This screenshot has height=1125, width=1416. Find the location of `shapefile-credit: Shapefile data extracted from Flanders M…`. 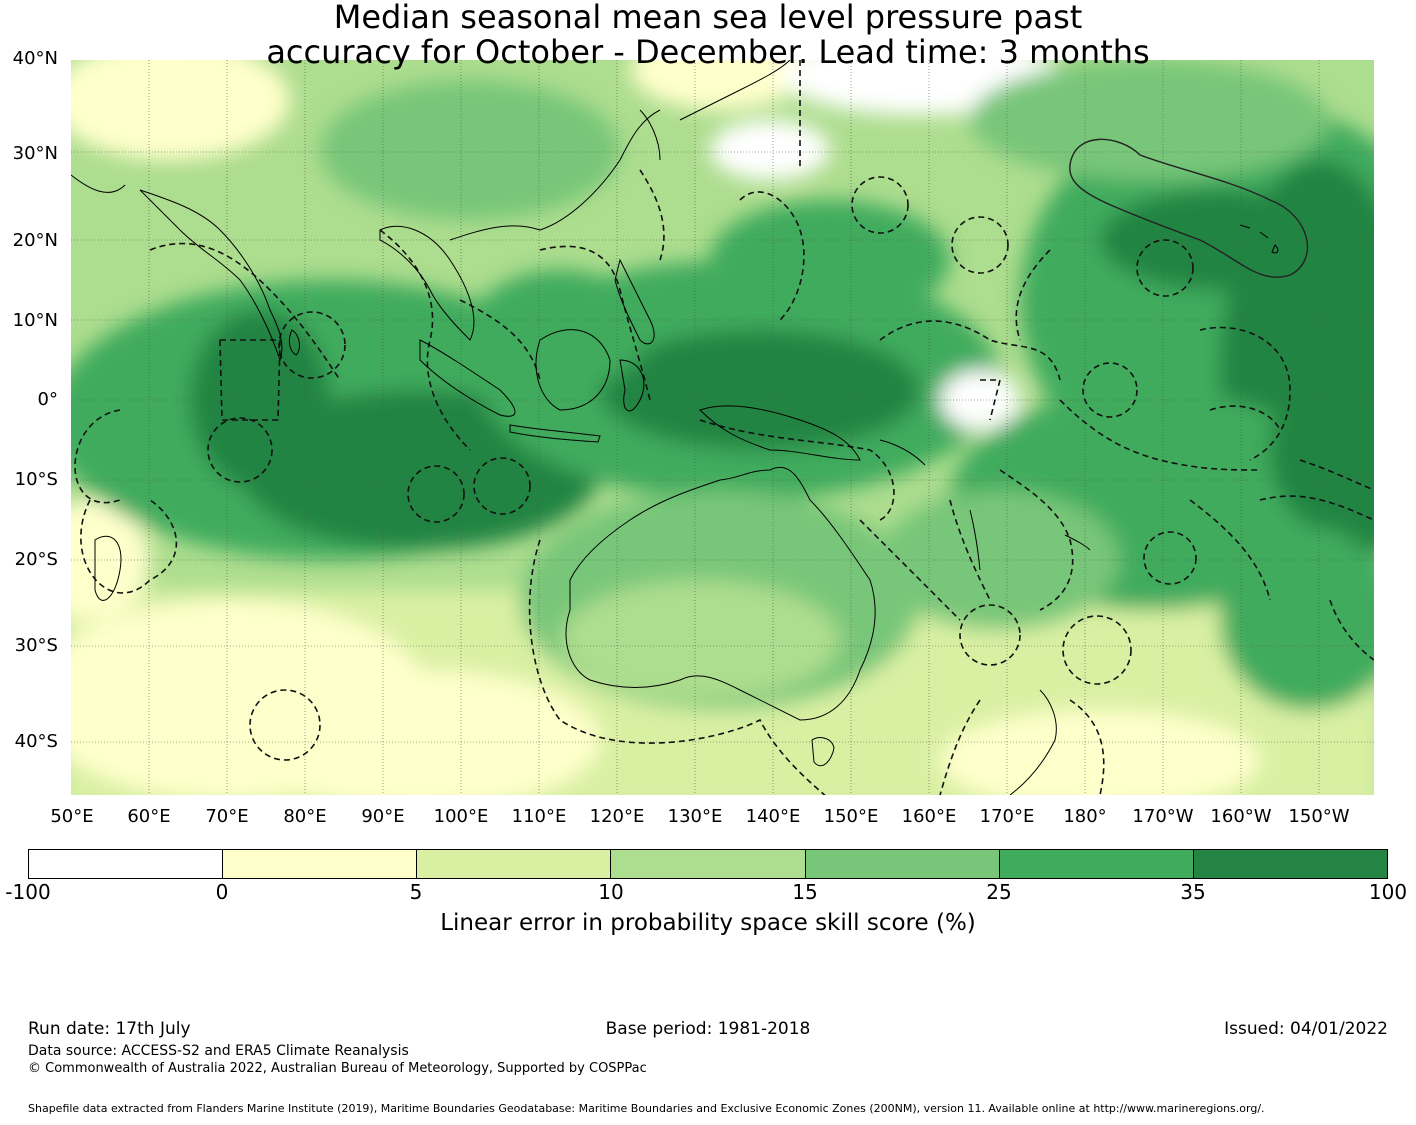

shapefile-credit: Shapefile data extracted from Flanders M… is located at coordinates (646, 1108).